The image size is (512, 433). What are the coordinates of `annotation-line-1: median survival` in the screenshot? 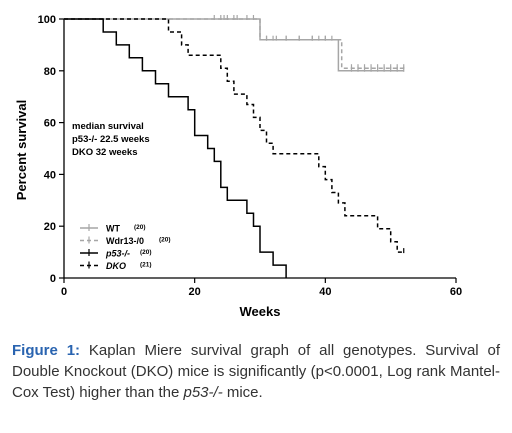 It's located at (108, 126).